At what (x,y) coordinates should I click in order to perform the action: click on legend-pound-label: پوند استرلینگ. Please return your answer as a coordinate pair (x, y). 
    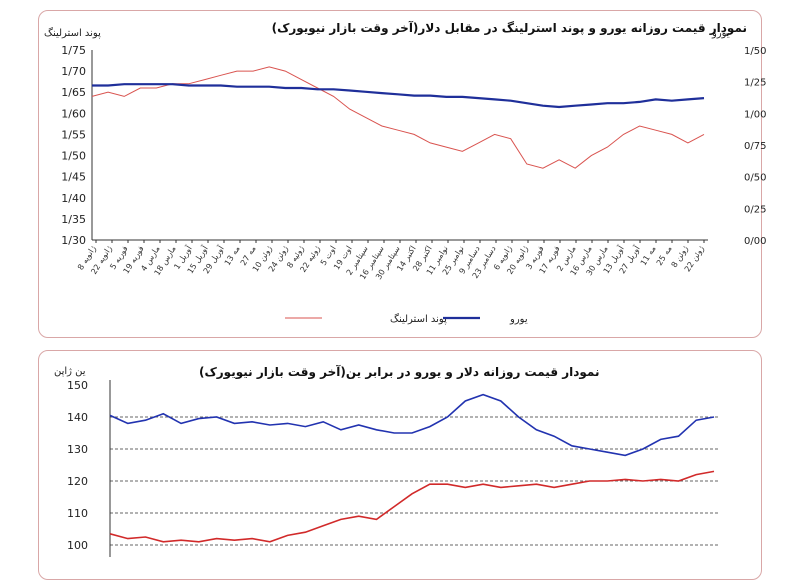
    Looking at the image, I should click on (418, 319).